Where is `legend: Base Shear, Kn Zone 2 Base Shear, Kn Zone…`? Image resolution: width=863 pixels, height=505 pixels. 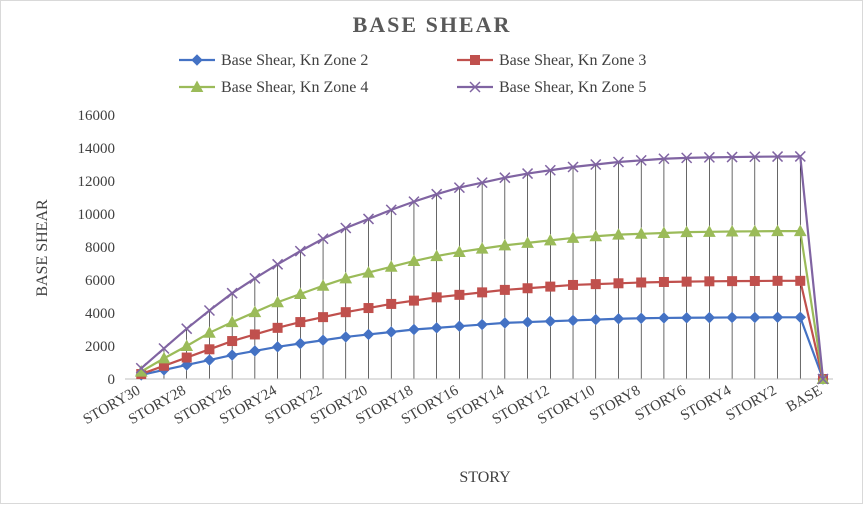 legend: Base Shear, Kn Zone 2 Base Shear, Kn Zone… is located at coordinates (412, 74).